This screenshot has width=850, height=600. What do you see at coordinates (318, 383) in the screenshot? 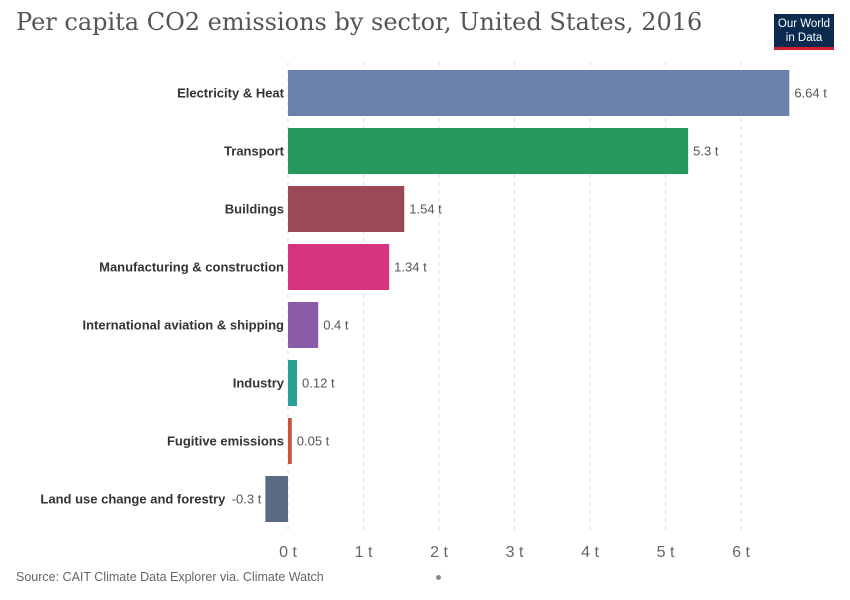
I see `value-label: 0.12 t` at bounding box center [318, 383].